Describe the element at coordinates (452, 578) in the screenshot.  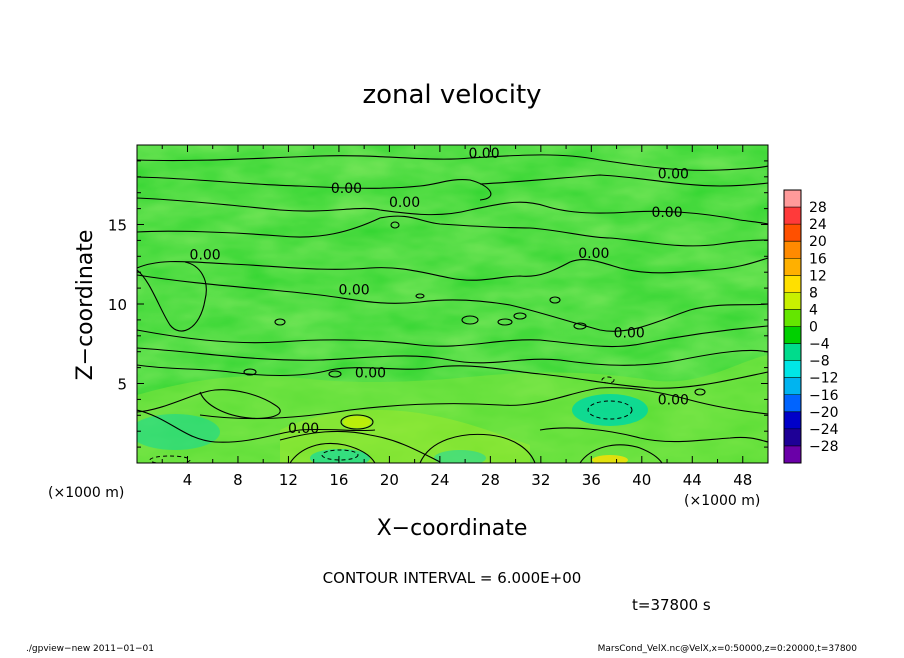
I see `contour-interval: CONTOUR INTERVAL = 6.000E+00` at that location.